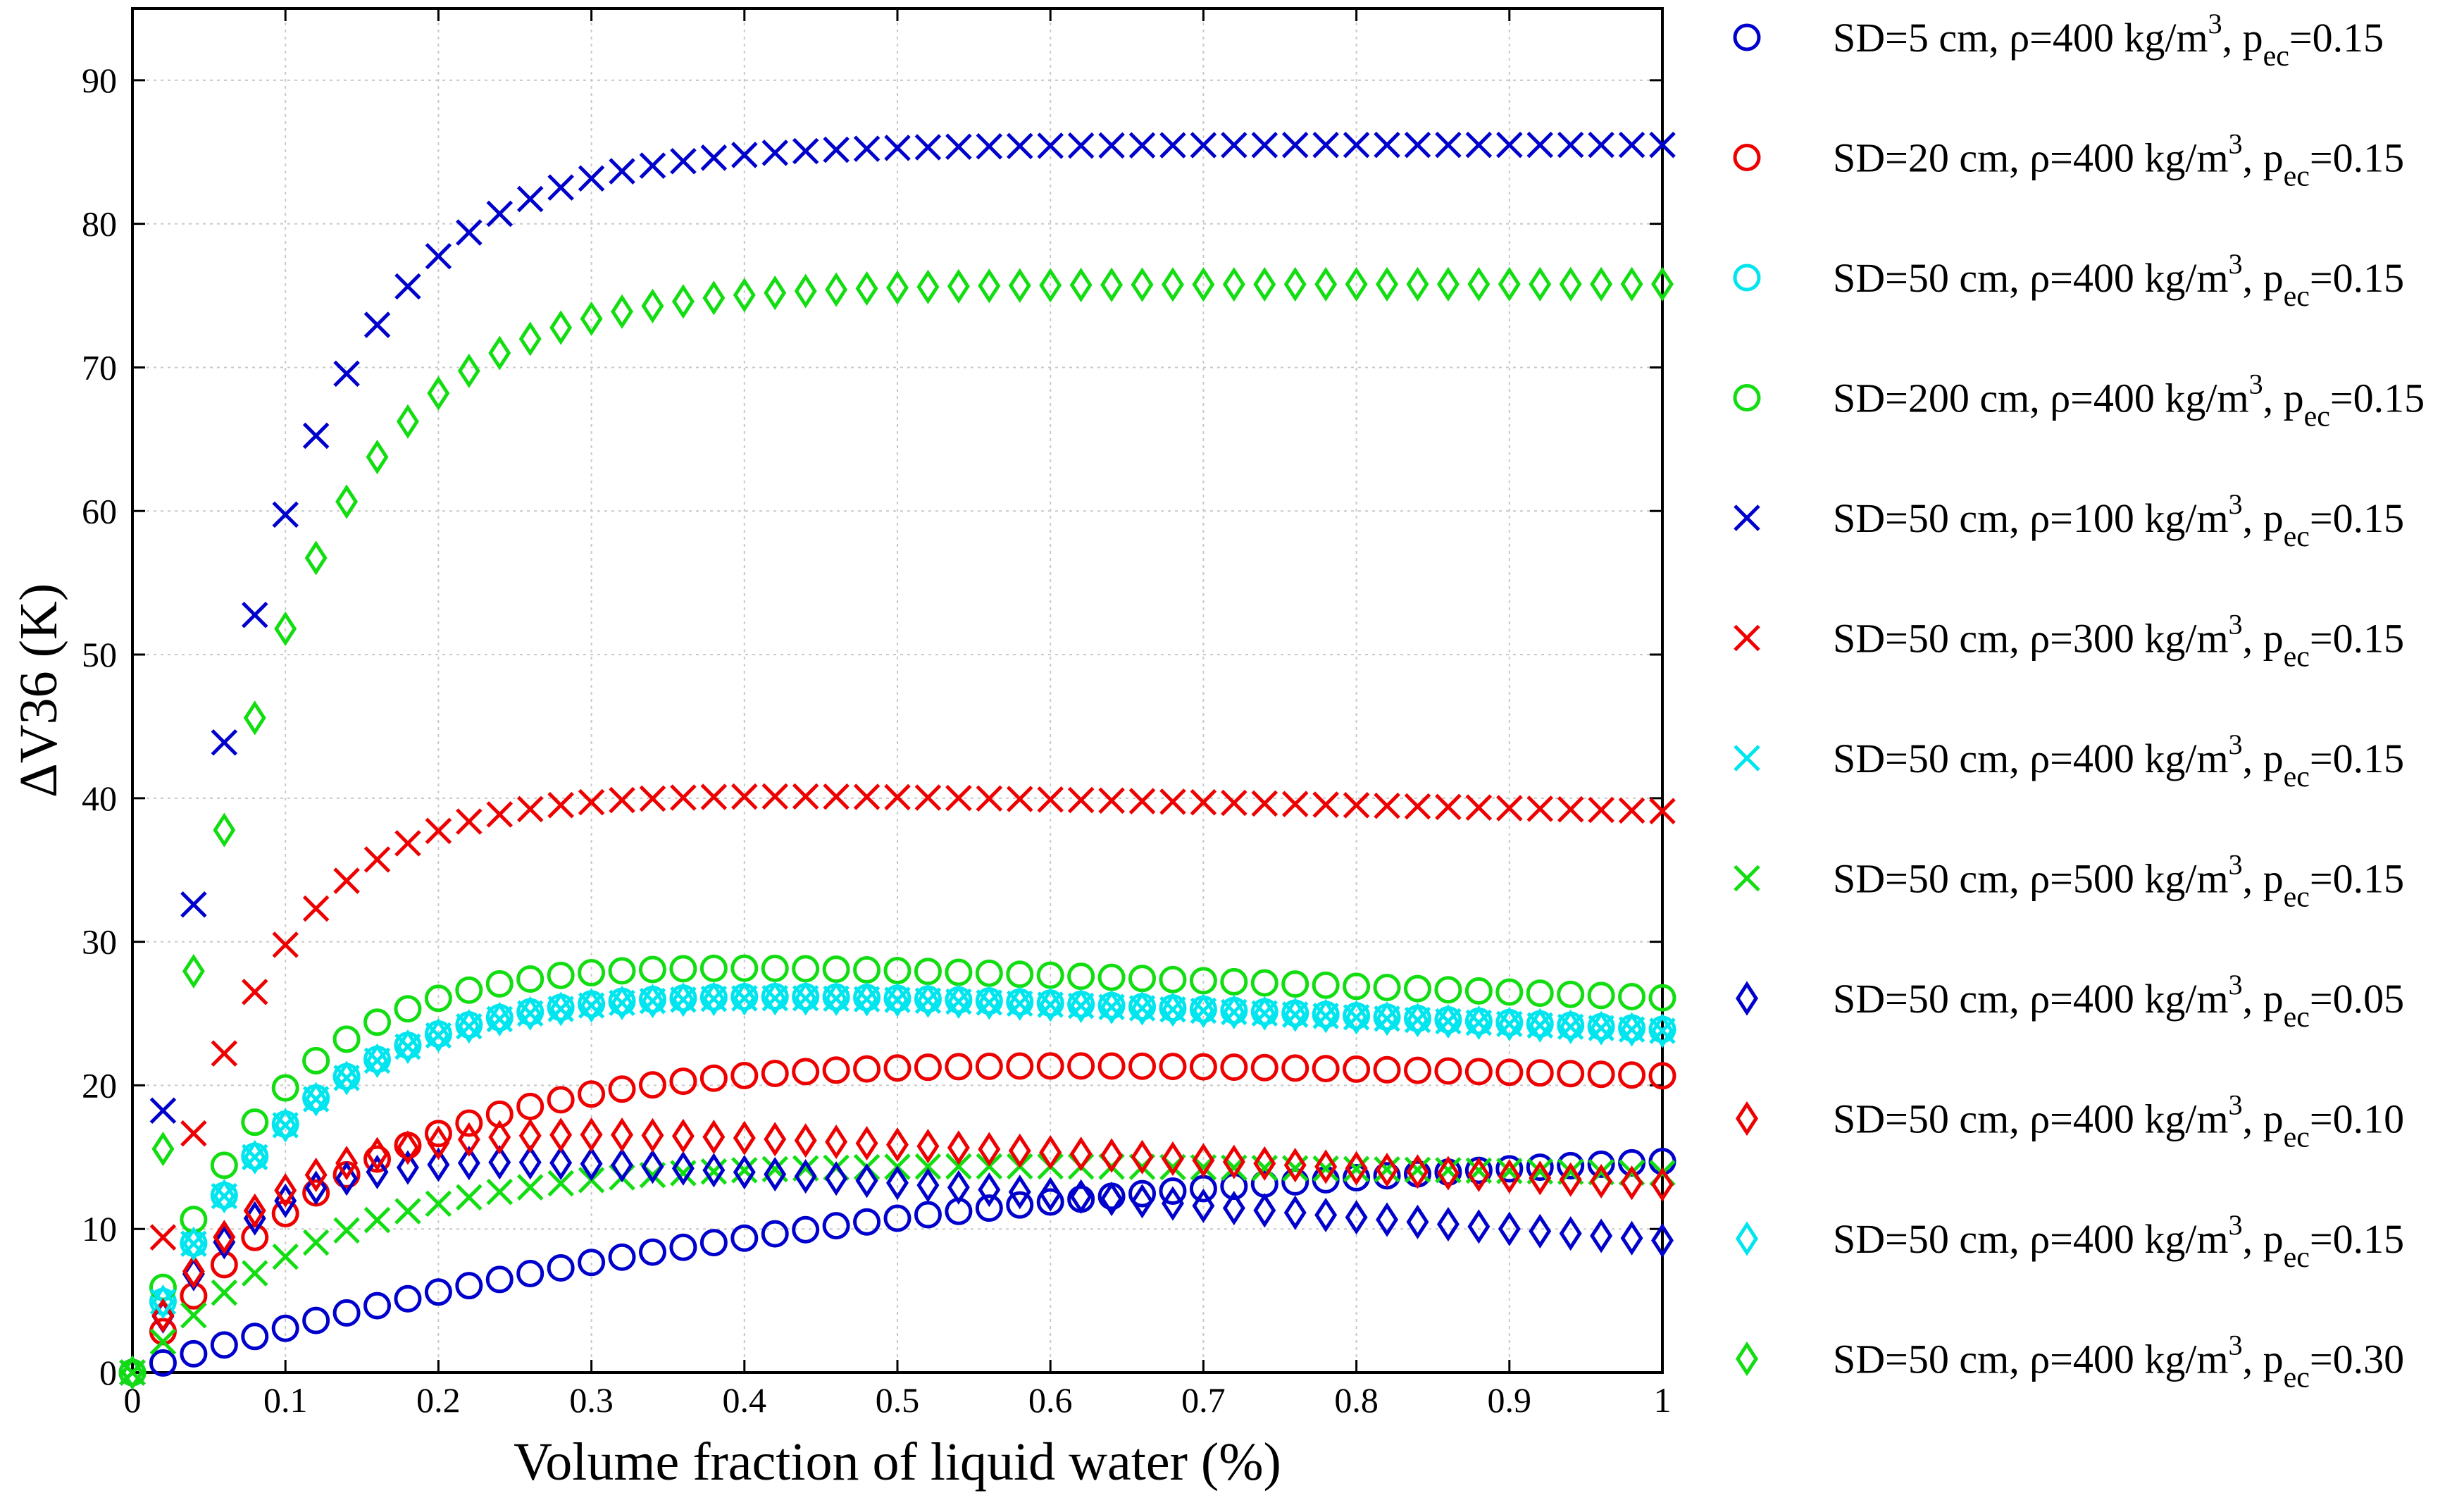 The width and height of the screenshot is (2464, 1505). What do you see at coordinates (100, 367) in the screenshot?
I see `y-tick-label: 70` at bounding box center [100, 367].